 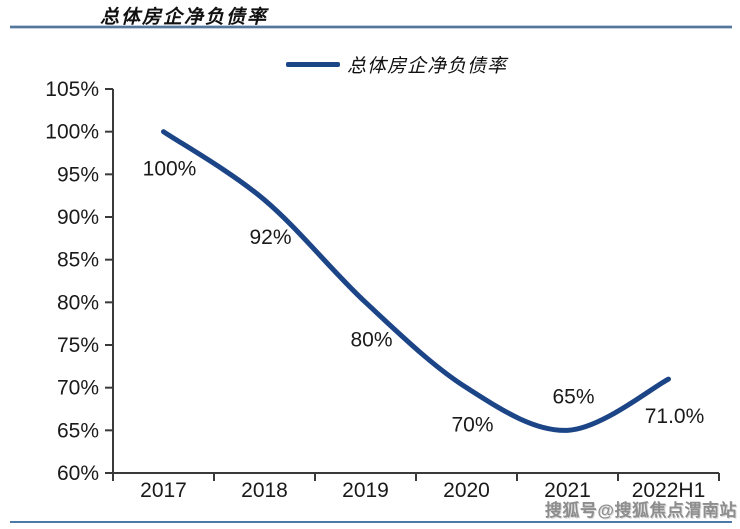 I want to click on x-tick-label: 2021, so click(x=567, y=490).